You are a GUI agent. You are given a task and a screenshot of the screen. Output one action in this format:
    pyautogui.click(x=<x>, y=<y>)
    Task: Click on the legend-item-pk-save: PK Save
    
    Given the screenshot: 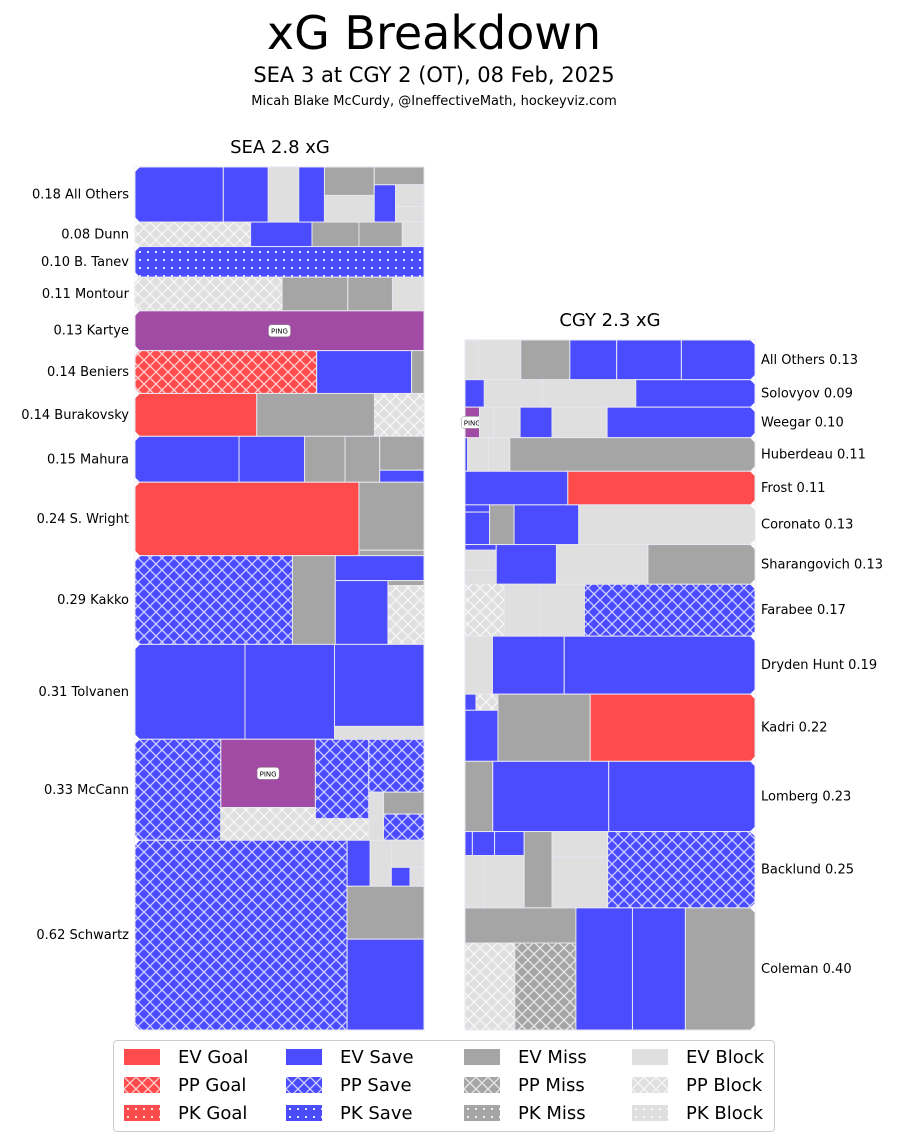 What is the action you would take?
    pyautogui.click(x=349, y=1113)
    